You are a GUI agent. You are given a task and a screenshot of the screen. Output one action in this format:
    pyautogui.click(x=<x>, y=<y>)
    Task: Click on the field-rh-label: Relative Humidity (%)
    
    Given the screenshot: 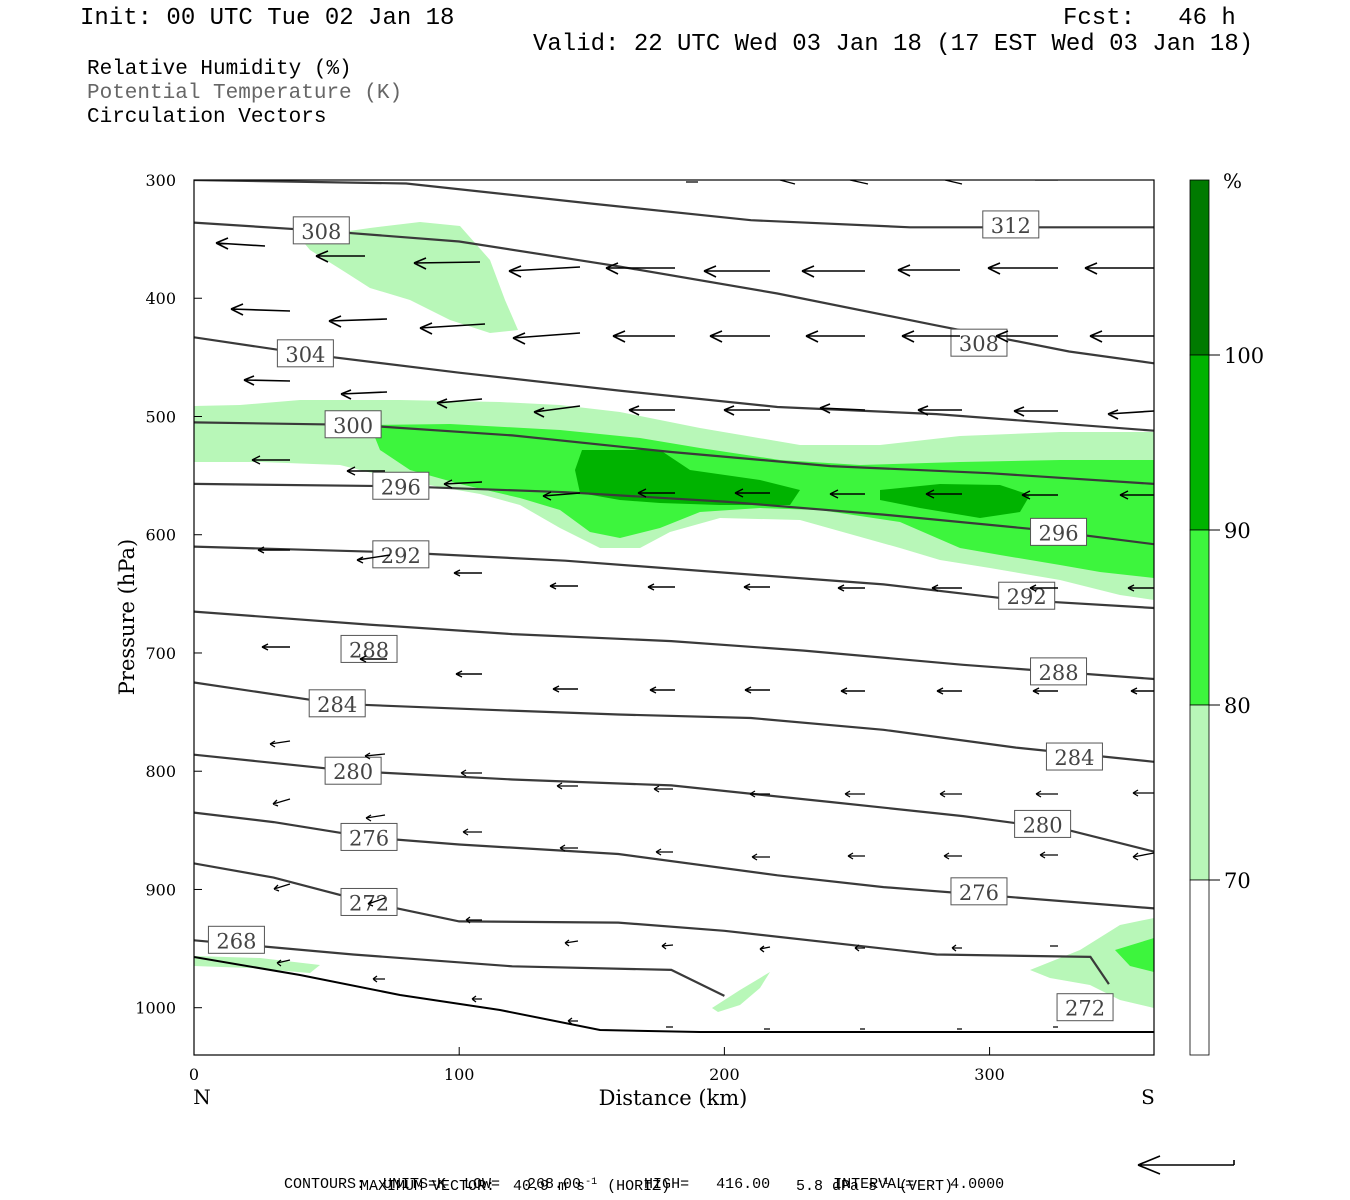 What is the action you would take?
    pyautogui.click(x=219, y=69)
    